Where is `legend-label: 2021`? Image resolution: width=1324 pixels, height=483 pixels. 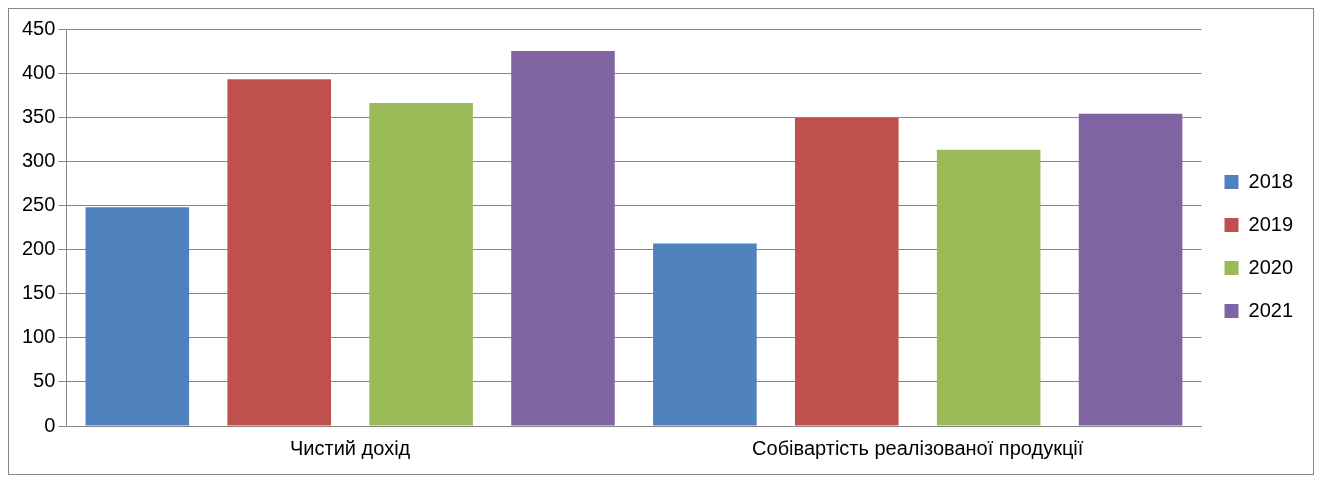 legend-label: 2021 is located at coordinates (1271, 309).